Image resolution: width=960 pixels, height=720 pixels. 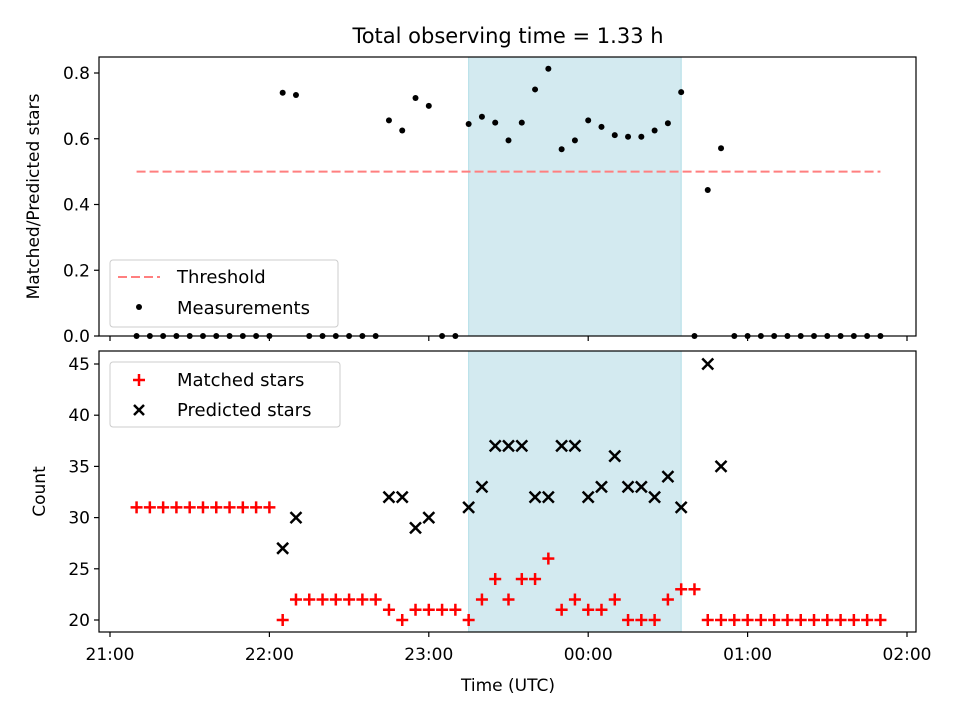 What do you see at coordinates (428, 655) in the screenshot?
I see `x-tick-label: 23:00` at bounding box center [428, 655].